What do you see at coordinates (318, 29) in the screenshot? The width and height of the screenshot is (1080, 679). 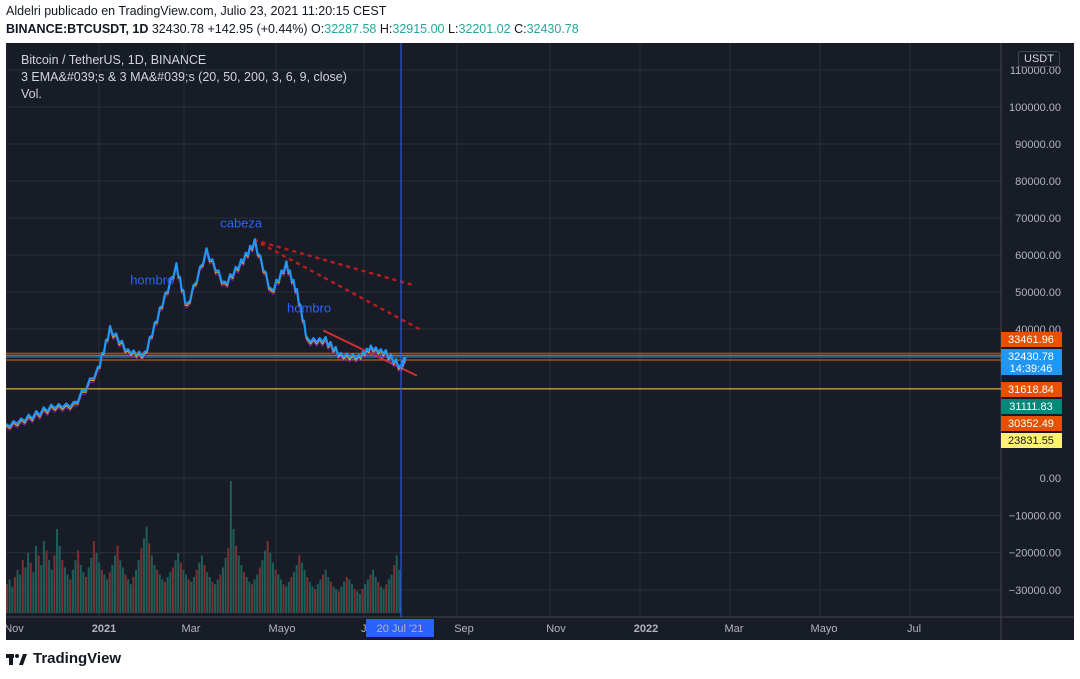 I see `open-label: O:` at bounding box center [318, 29].